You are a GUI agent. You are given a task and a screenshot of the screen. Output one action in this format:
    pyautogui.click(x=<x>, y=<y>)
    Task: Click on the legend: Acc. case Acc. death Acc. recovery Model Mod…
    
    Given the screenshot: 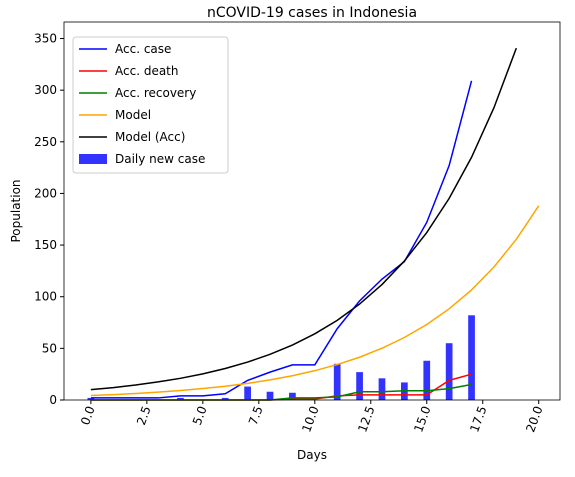 What is the action you would take?
    pyautogui.click(x=150, y=105)
    